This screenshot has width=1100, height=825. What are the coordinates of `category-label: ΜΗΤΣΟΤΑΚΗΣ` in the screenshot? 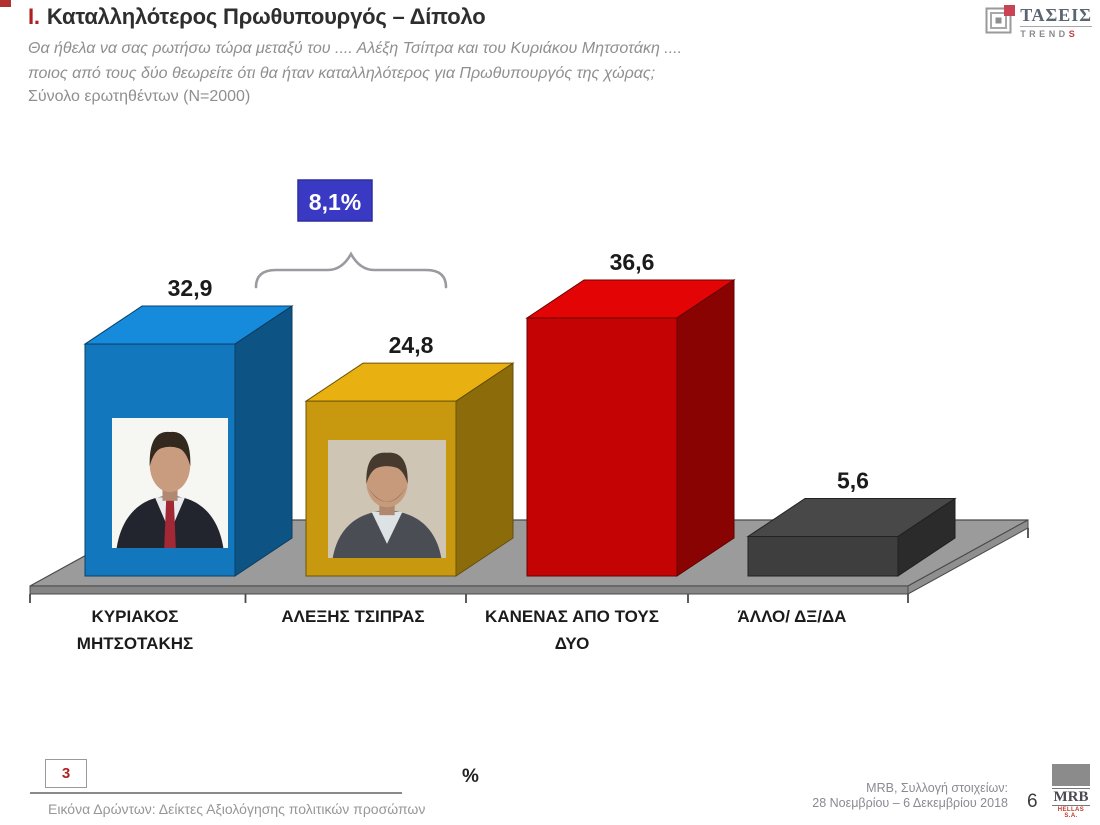 It's located at (135, 643).